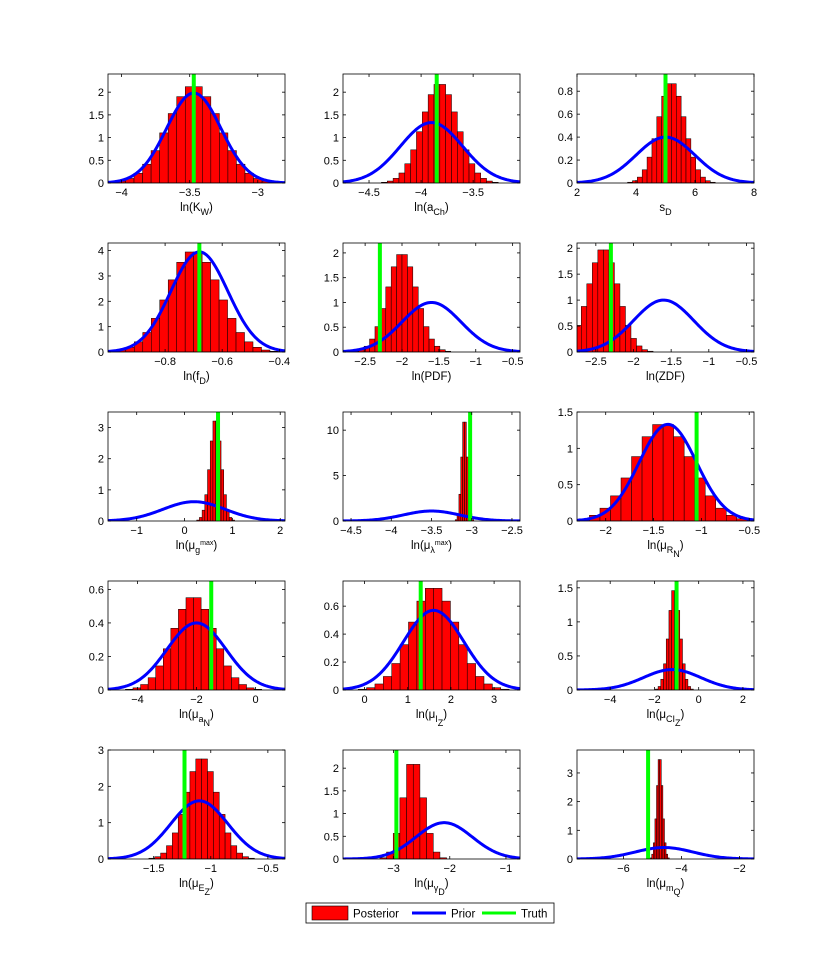  What do you see at coordinates (623, 869) in the screenshot?
I see `x-tick-label: −6` at bounding box center [623, 869].